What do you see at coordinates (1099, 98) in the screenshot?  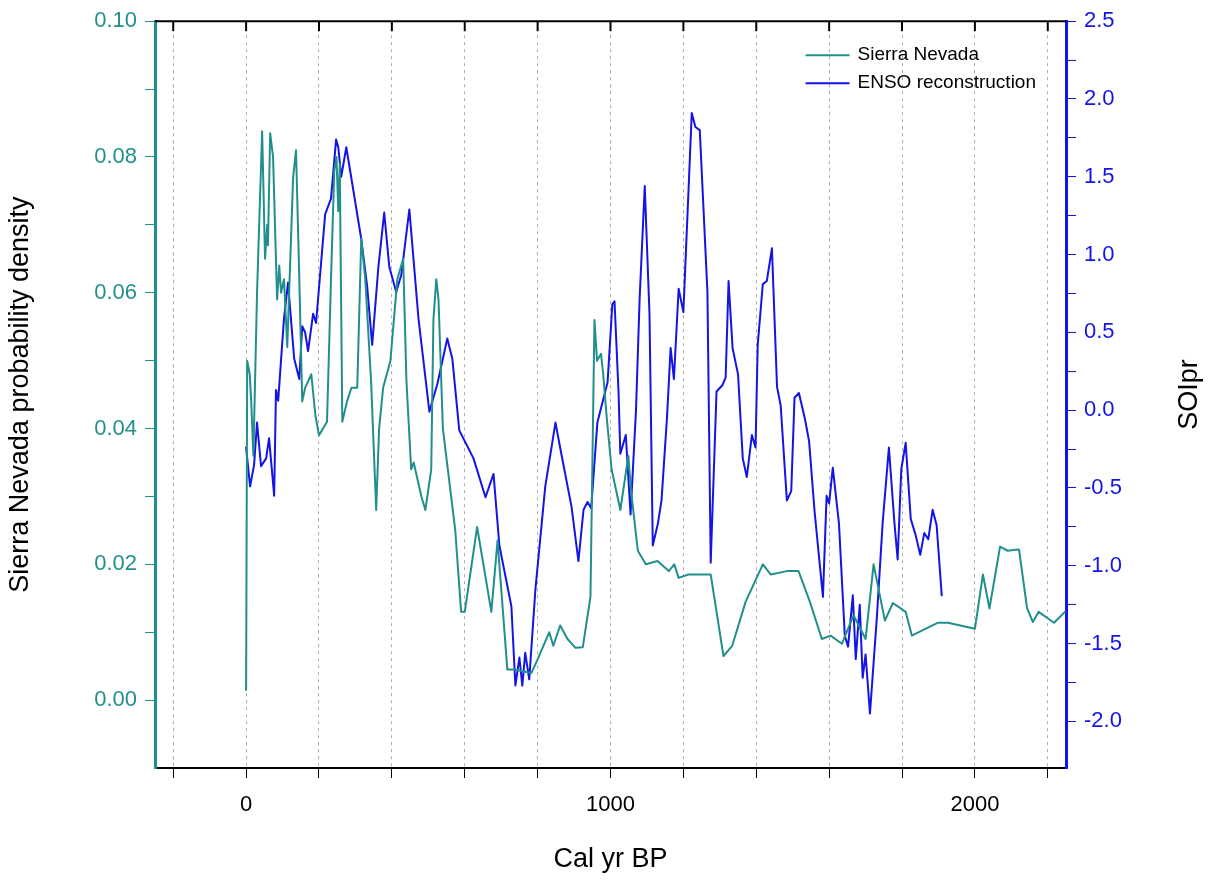 I see `y2-tick-label: 2.0` at bounding box center [1099, 98].